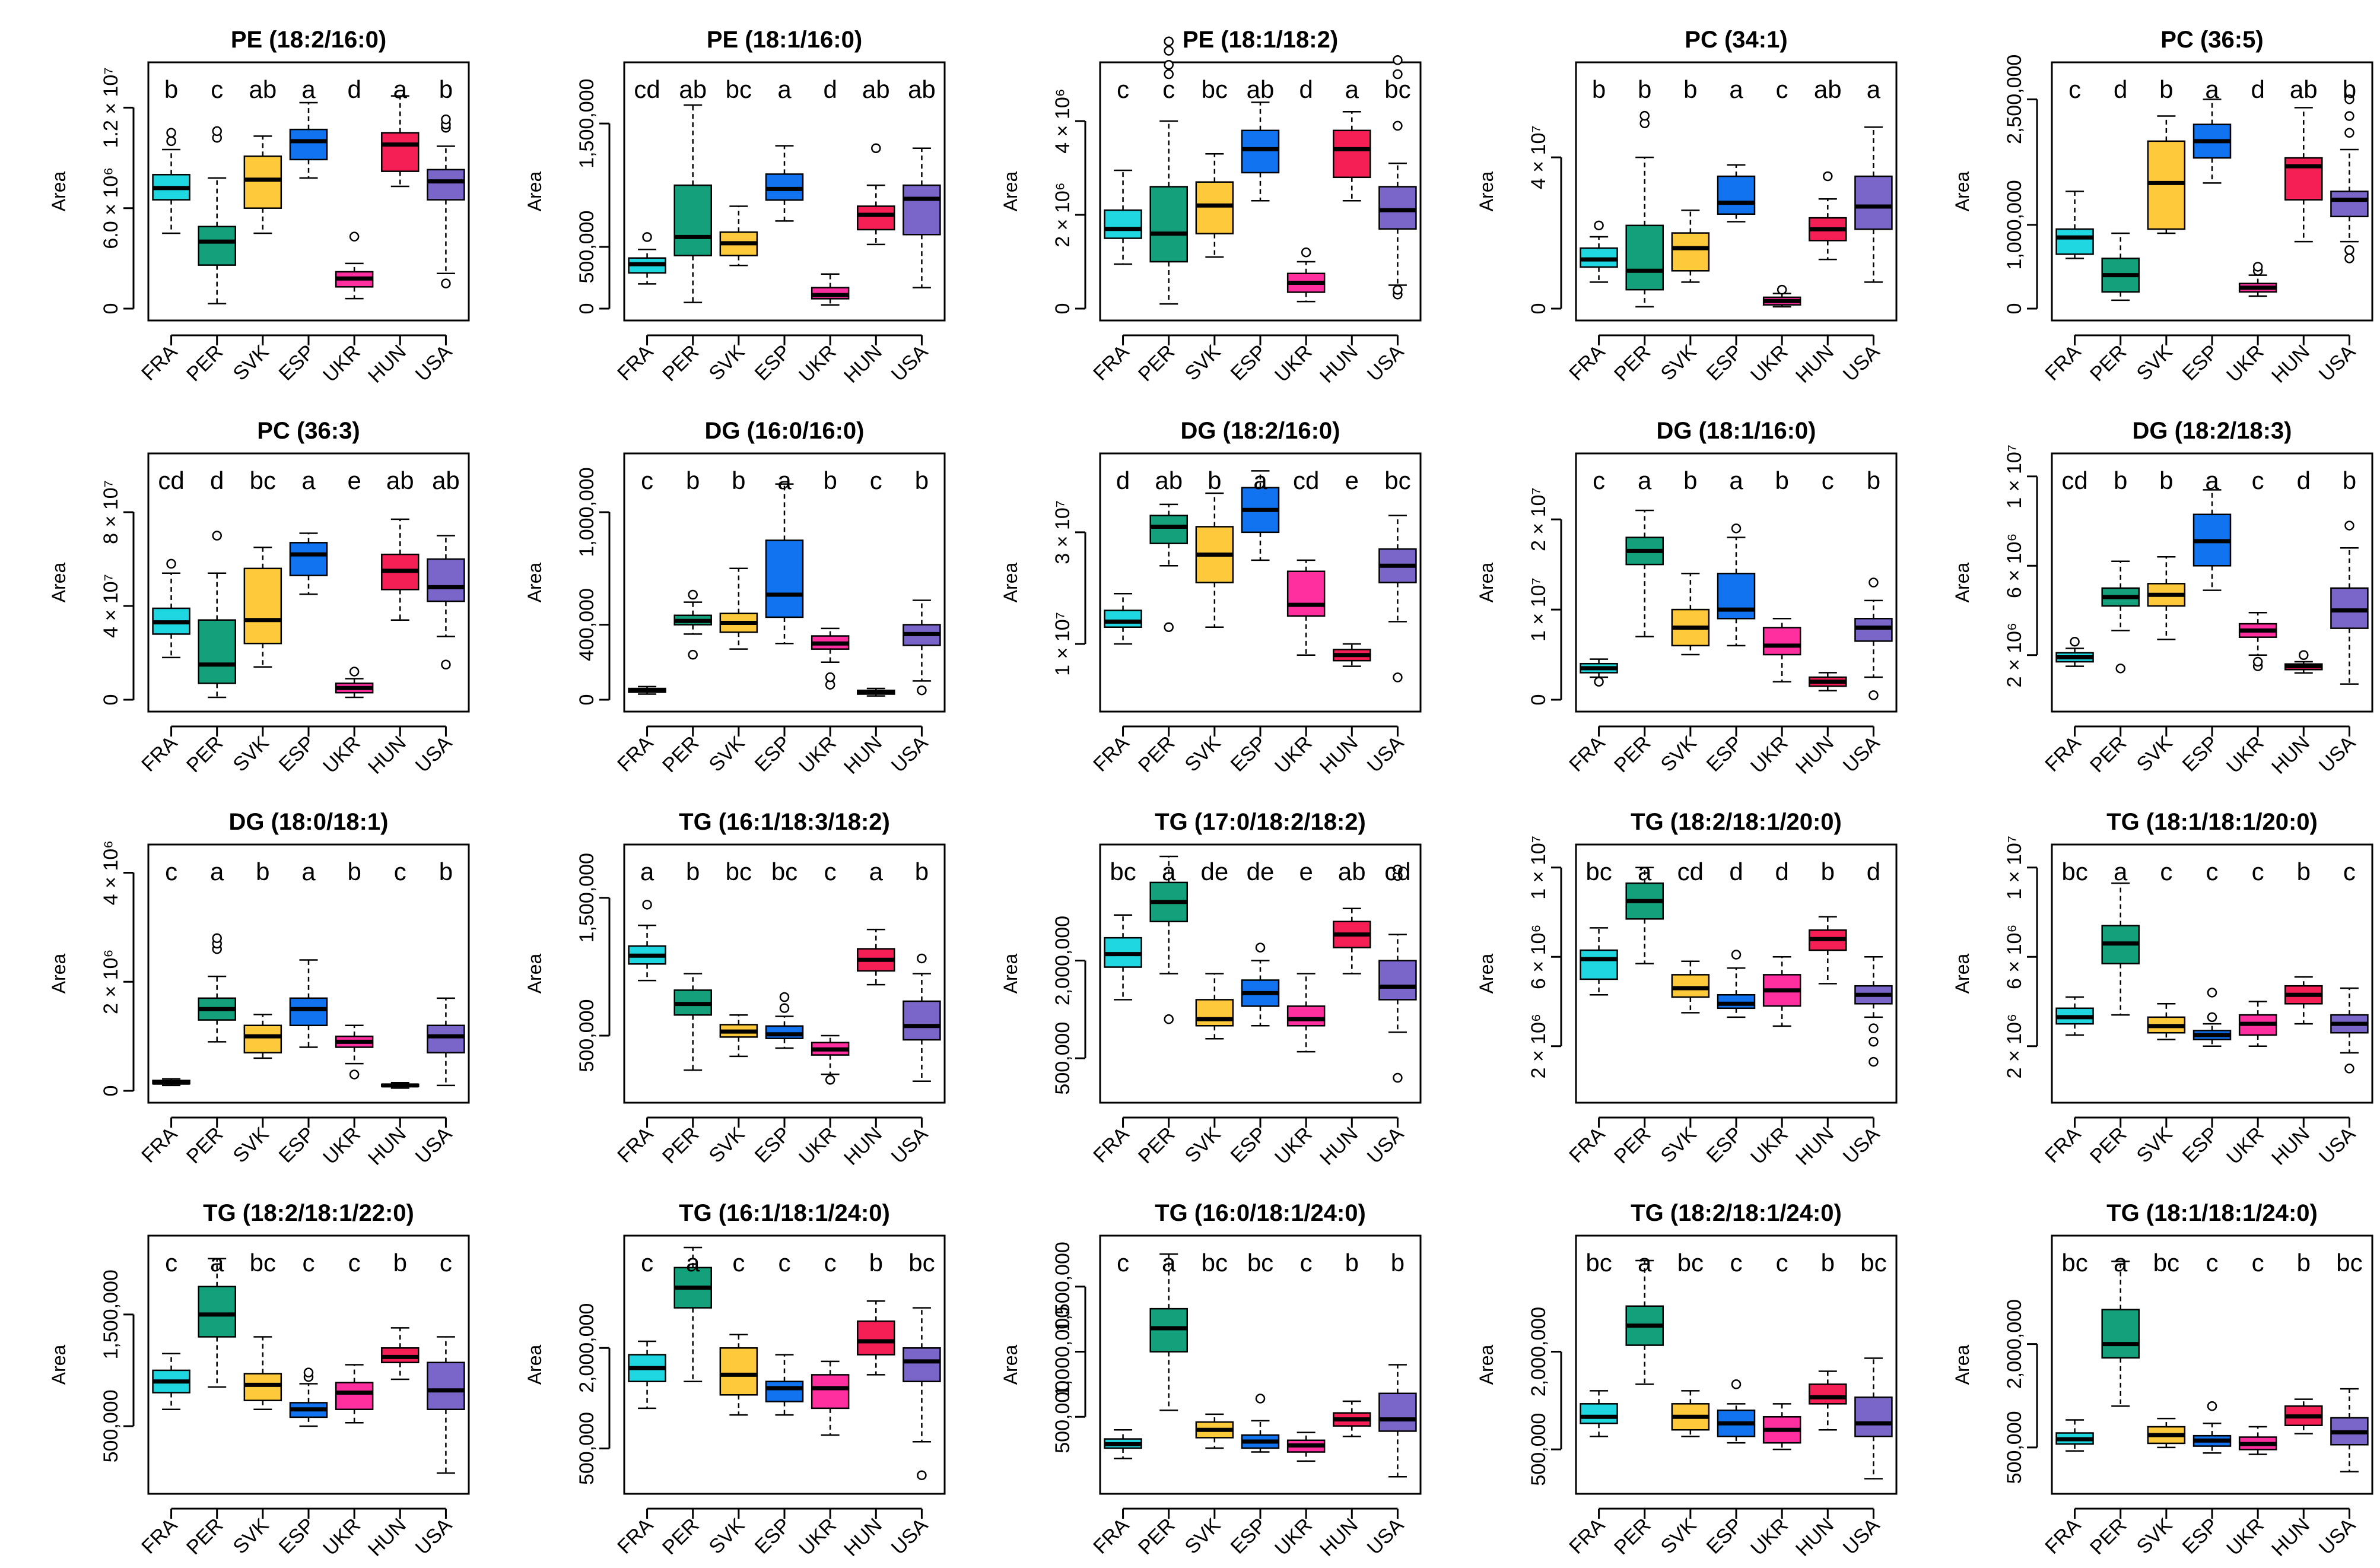 The width and height of the screenshot is (2380, 1568). Describe the element at coordinates (2074, 480) in the screenshot. I see `significance-letter: cd` at that location.